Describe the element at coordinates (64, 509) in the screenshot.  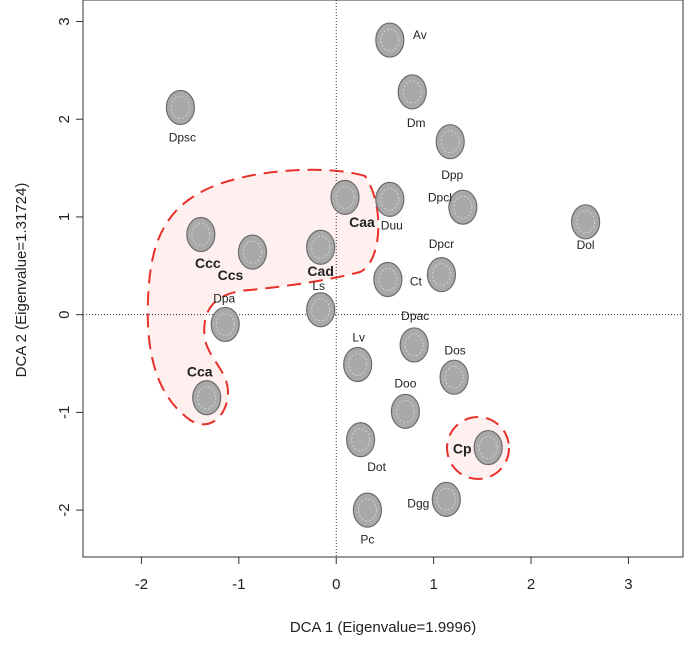
I see `y-tick-label: -2` at that location.